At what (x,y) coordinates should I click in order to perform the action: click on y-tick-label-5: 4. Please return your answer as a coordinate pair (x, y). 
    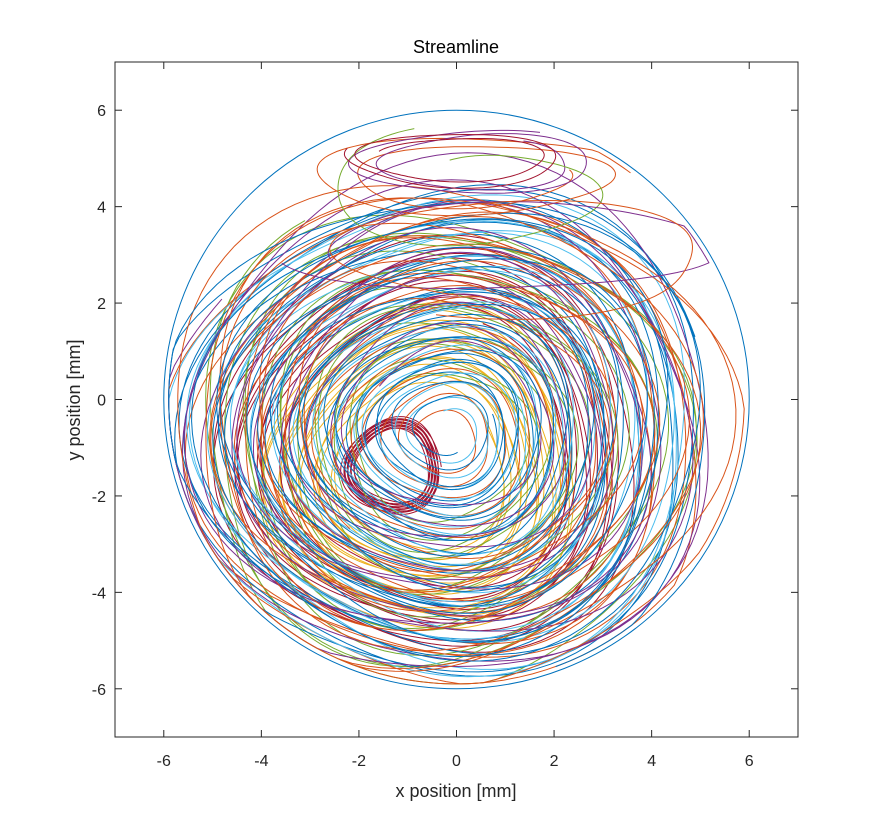
    Looking at the image, I should click on (101, 208).